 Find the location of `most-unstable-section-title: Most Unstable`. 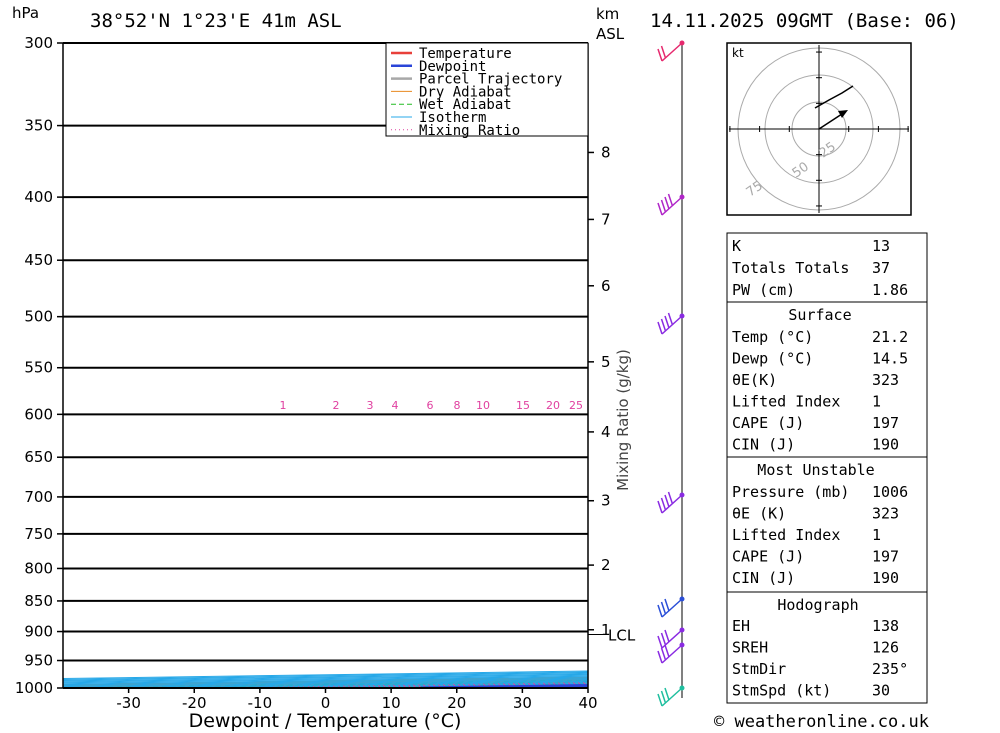

most-unstable-section-title: Most Unstable is located at coordinates (815, 470).